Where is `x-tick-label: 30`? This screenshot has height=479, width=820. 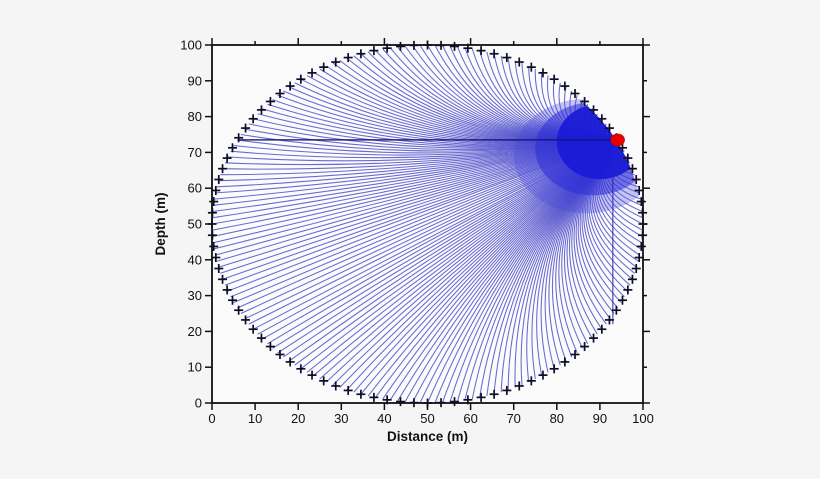
x-tick-label: 30 is located at coordinates (341, 418).